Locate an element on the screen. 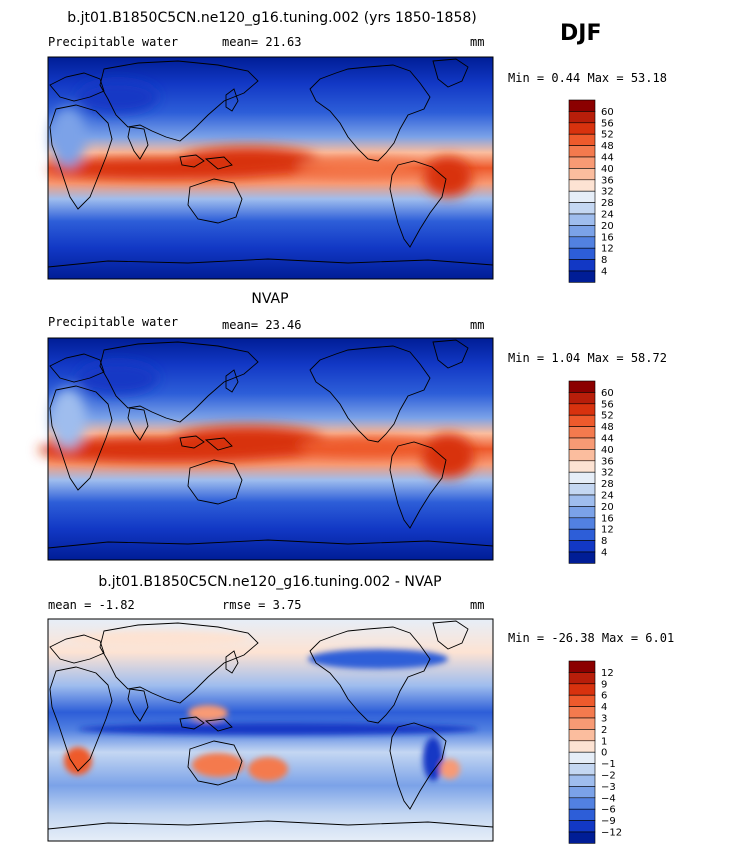 This screenshot has width=733, height=847. panel-center-label: mean= 23.46 is located at coordinates (261, 325).